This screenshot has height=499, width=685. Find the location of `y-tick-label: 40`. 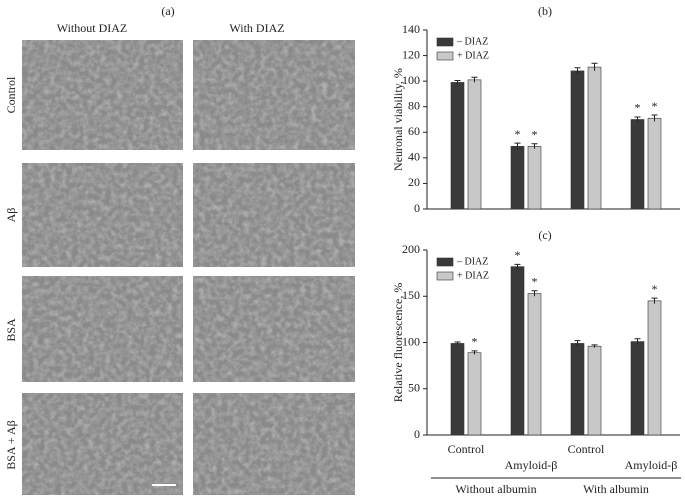

y-tick-label: 40 is located at coordinates (414, 157).